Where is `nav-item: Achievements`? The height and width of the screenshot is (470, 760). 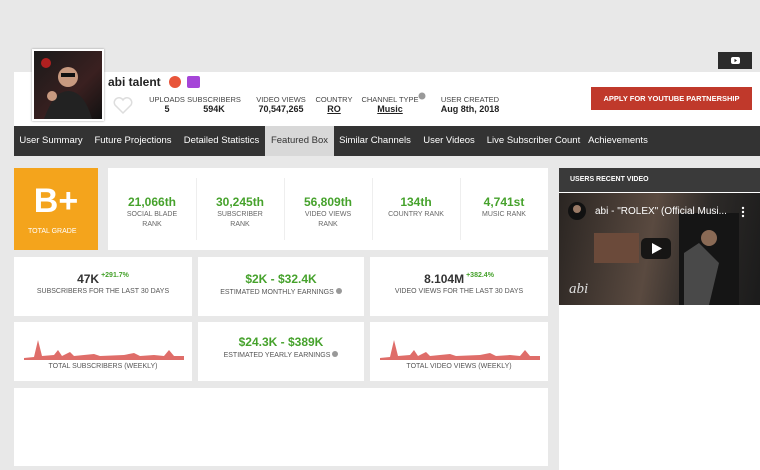
nav-item: Achievements is located at coordinates (618, 140).